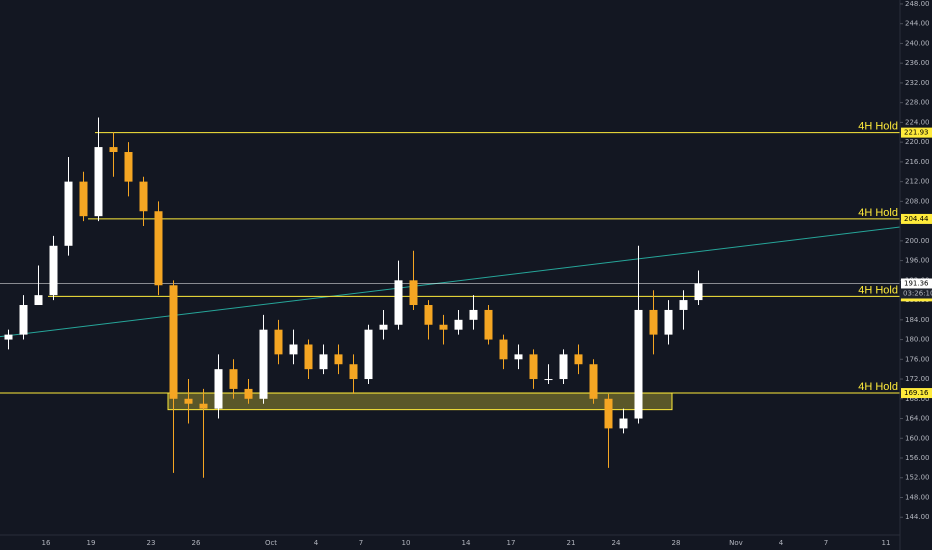 The width and height of the screenshot is (932, 550). I want to click on x-tick-label: 28, so click(676, 543).